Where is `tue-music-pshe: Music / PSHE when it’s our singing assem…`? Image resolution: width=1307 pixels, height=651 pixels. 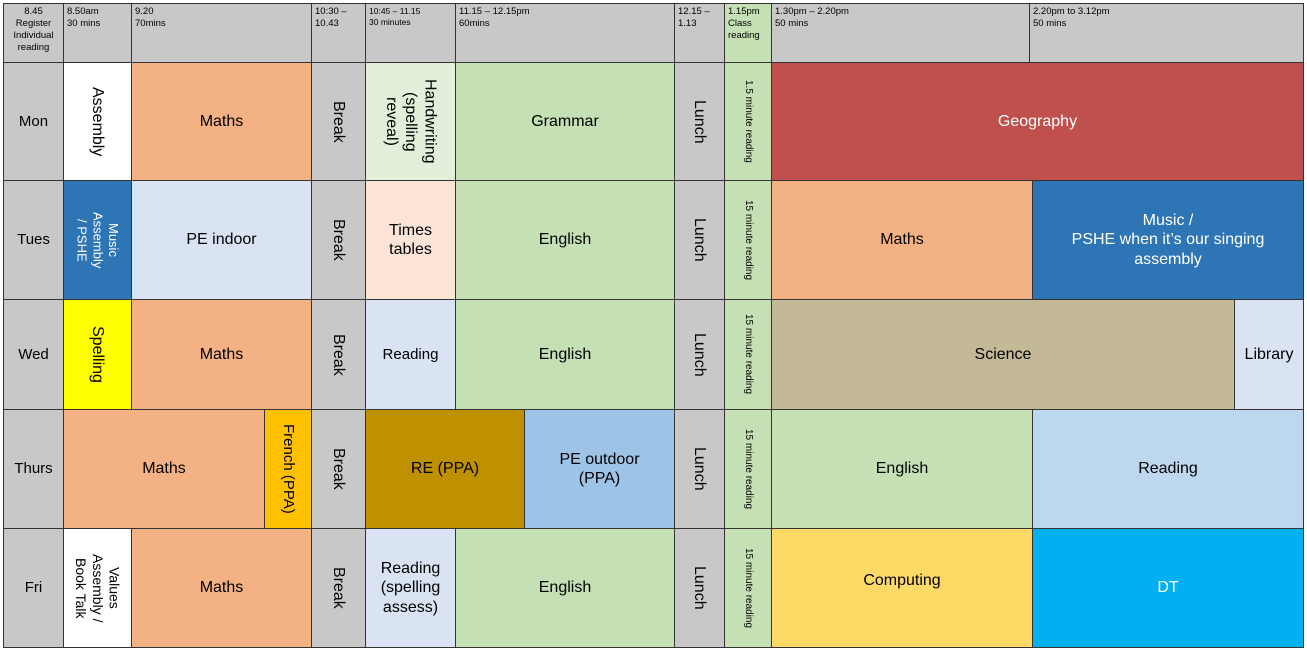 tue-music-pshe: Music / PSHE when it’s our singing assem… is located at coordinates (1168, 240).